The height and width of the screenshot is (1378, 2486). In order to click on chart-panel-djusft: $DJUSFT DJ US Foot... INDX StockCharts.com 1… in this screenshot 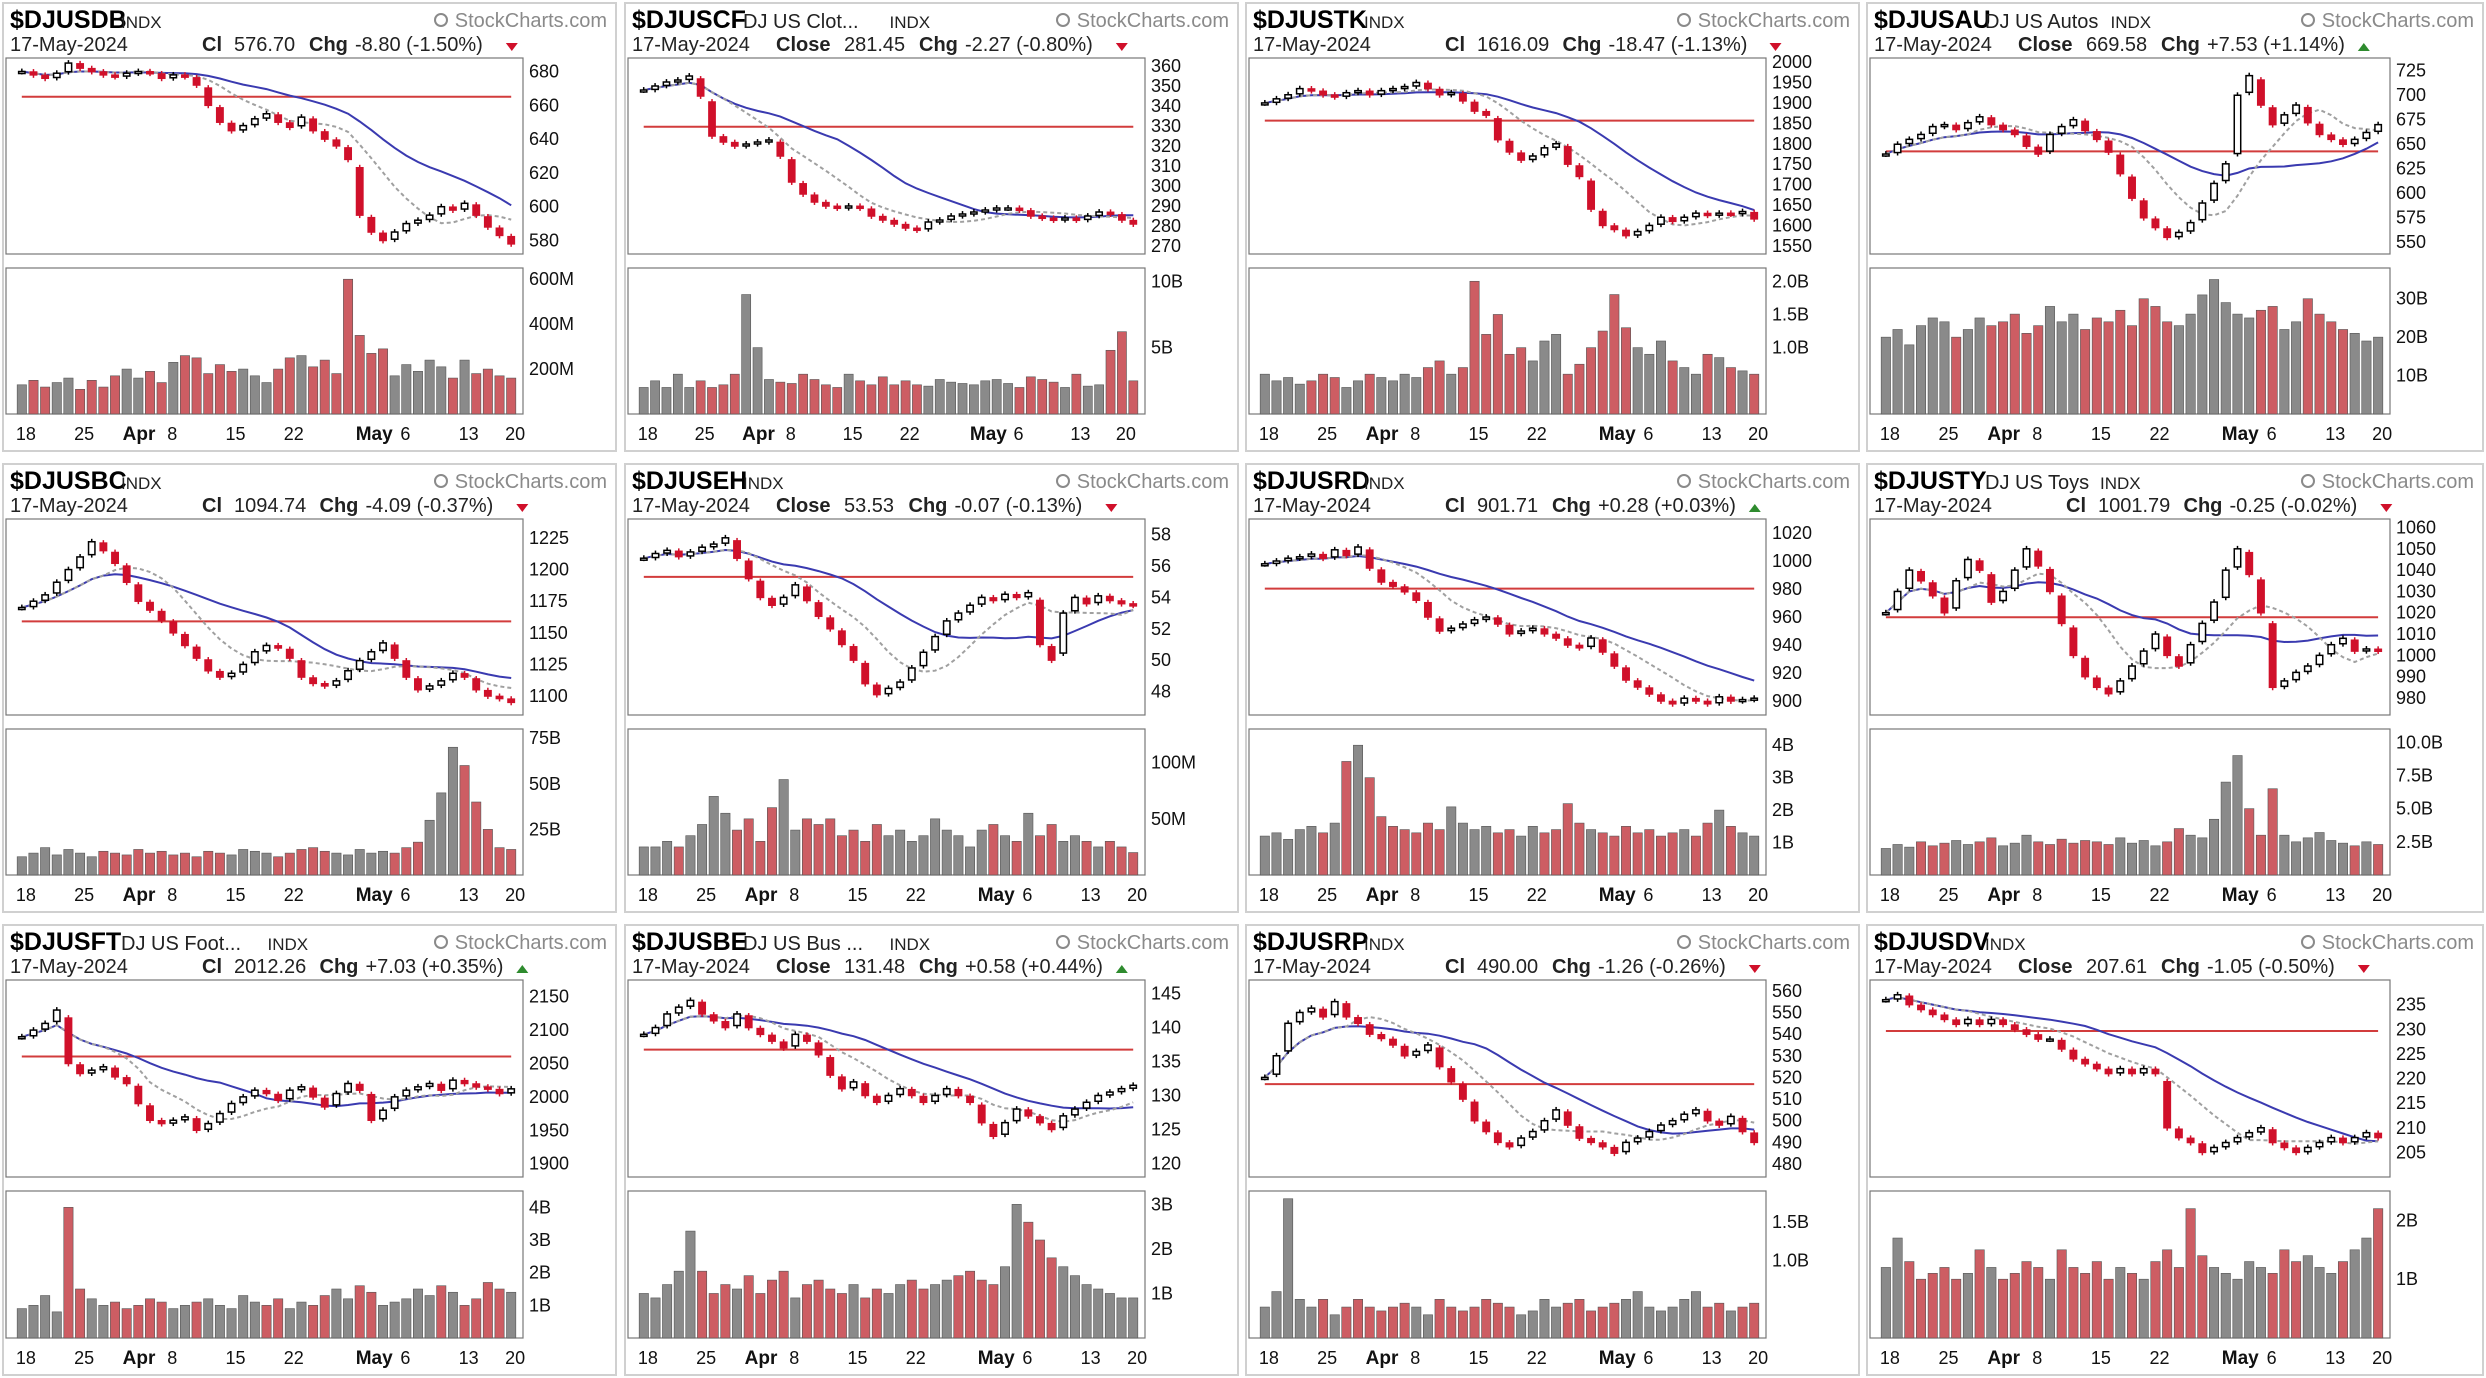, I will do `click(309, 1150)`.